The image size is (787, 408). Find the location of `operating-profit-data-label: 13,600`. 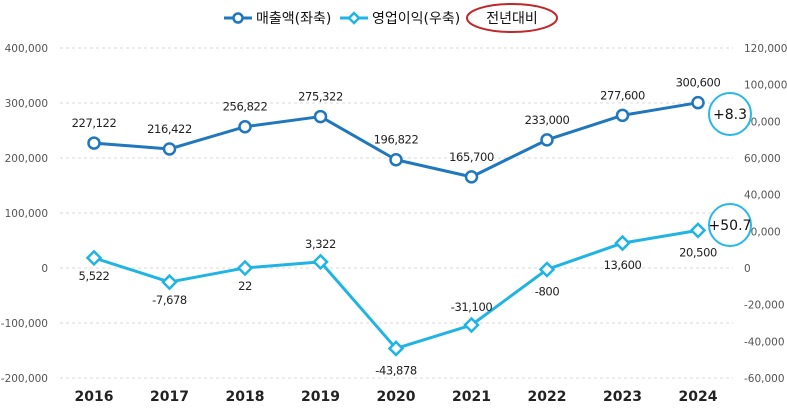

operating-profit-data-label: 13,600 is located at coordinates (623, 265).